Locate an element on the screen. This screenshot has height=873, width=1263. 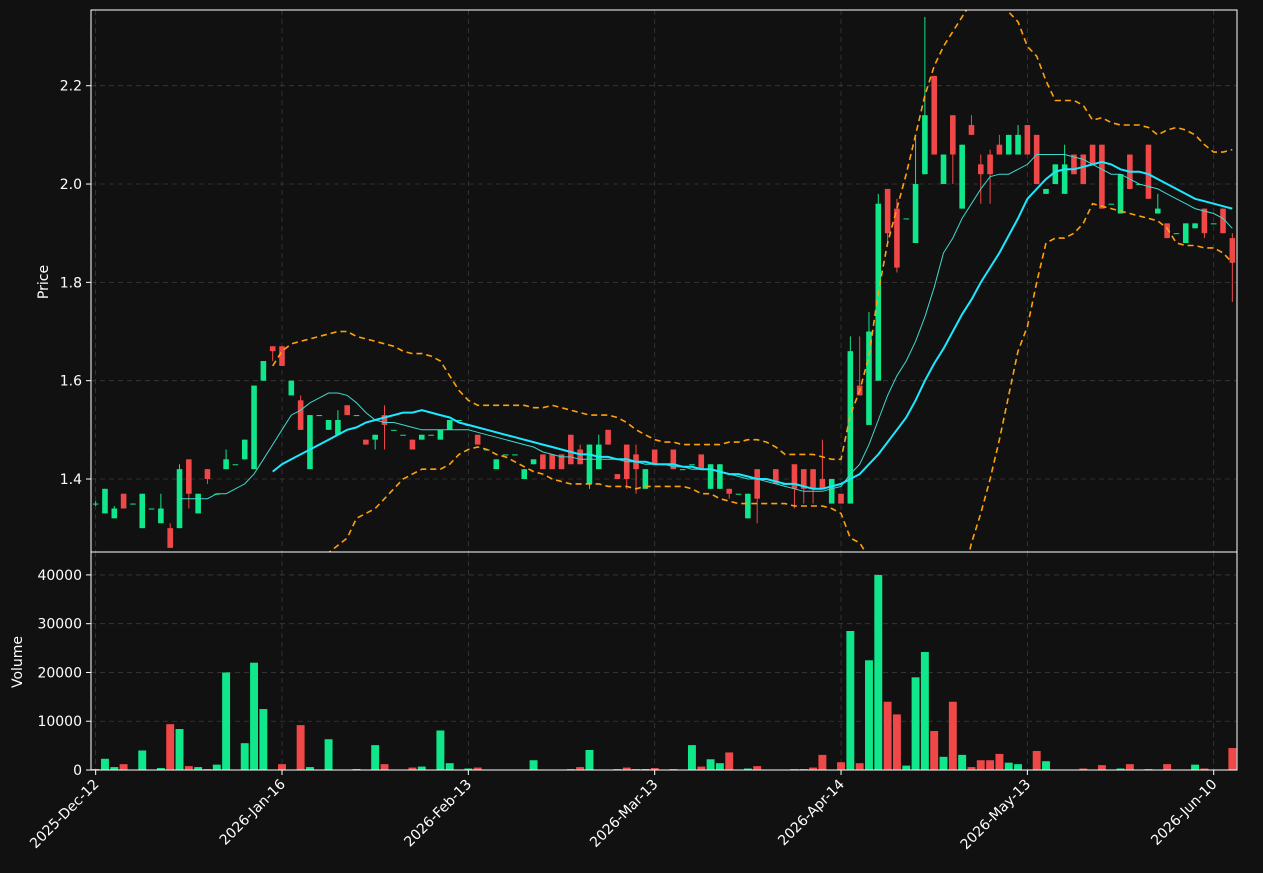
y-tick-label: 2.0 is located at coordinates (71, 185).